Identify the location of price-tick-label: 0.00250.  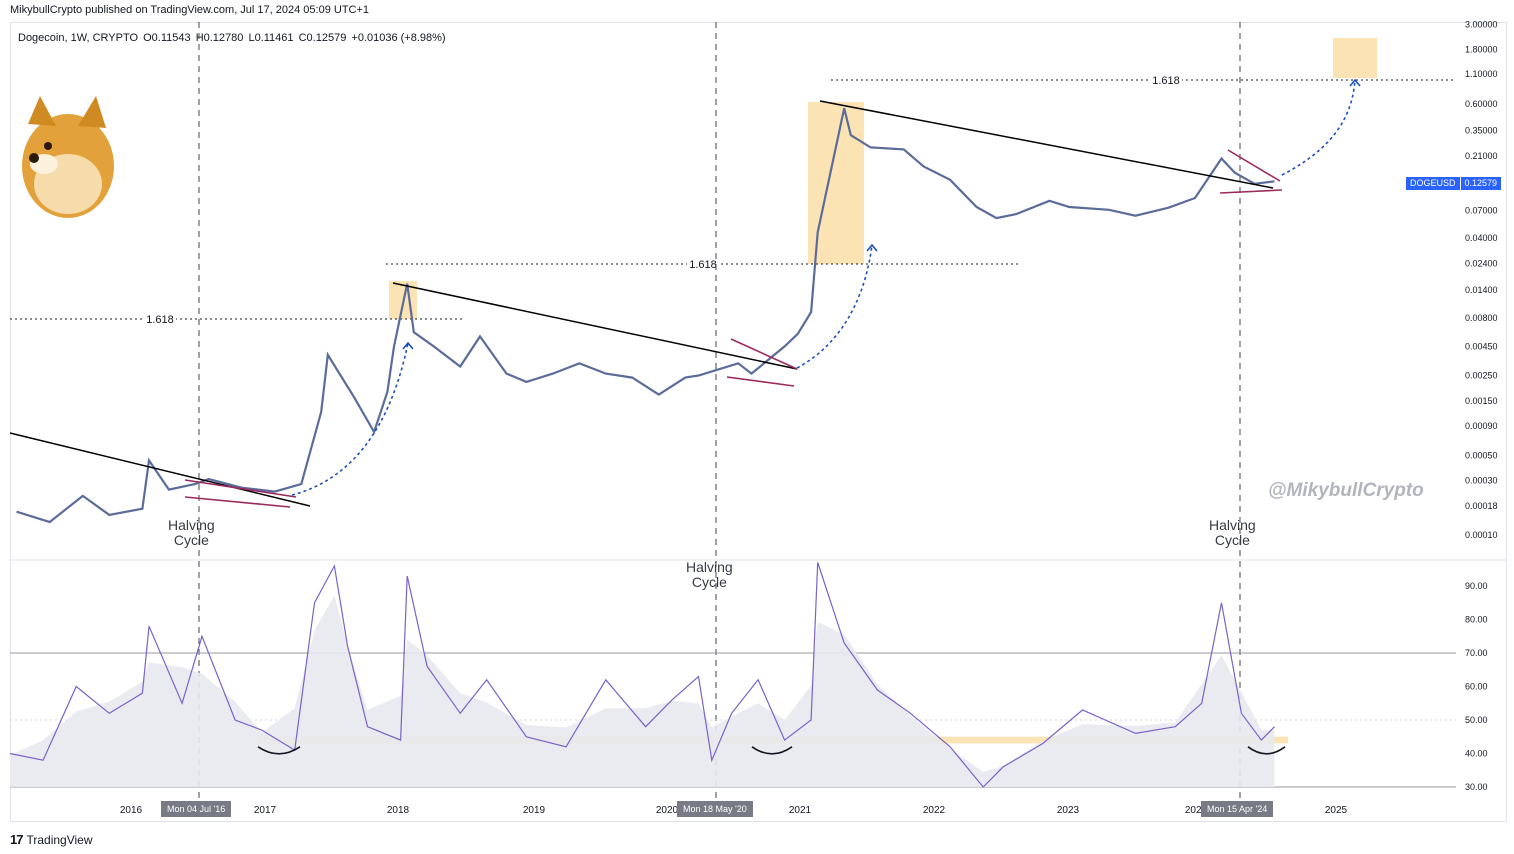
(1481, 376).